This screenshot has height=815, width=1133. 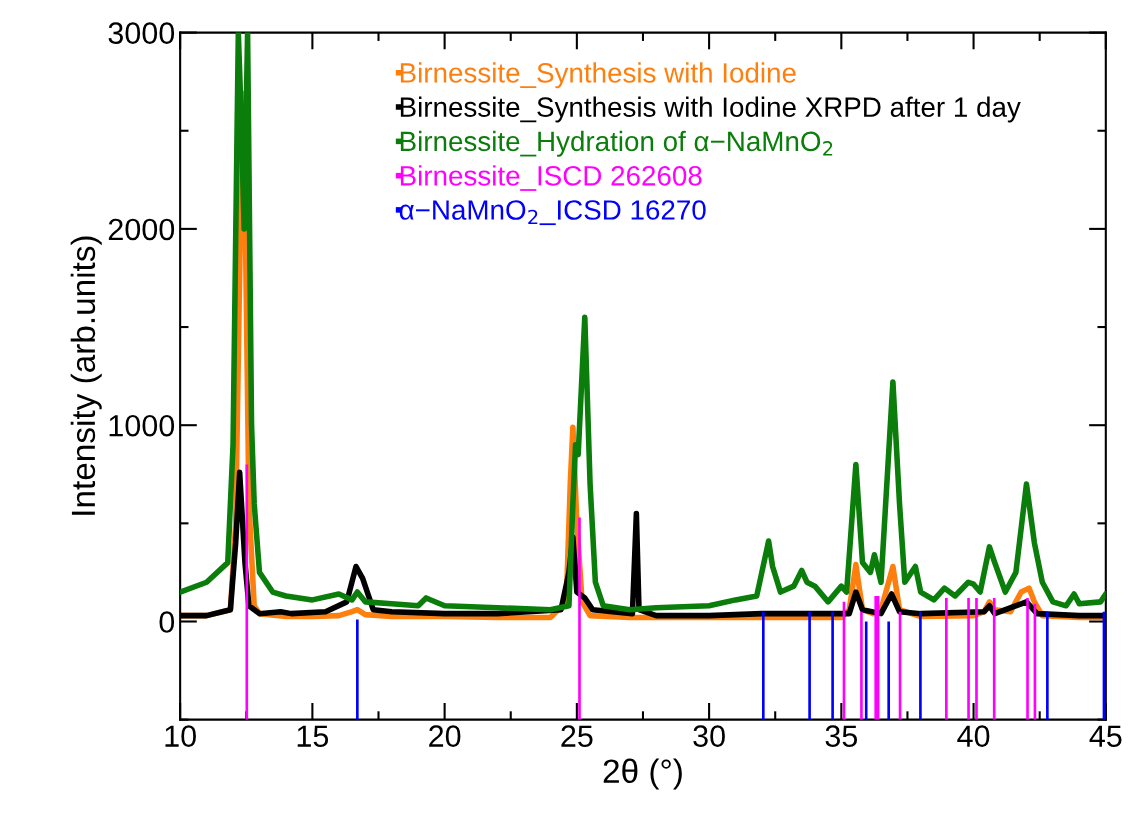 I want to click on x-tick-label: 35, so click(x=841, y=736).